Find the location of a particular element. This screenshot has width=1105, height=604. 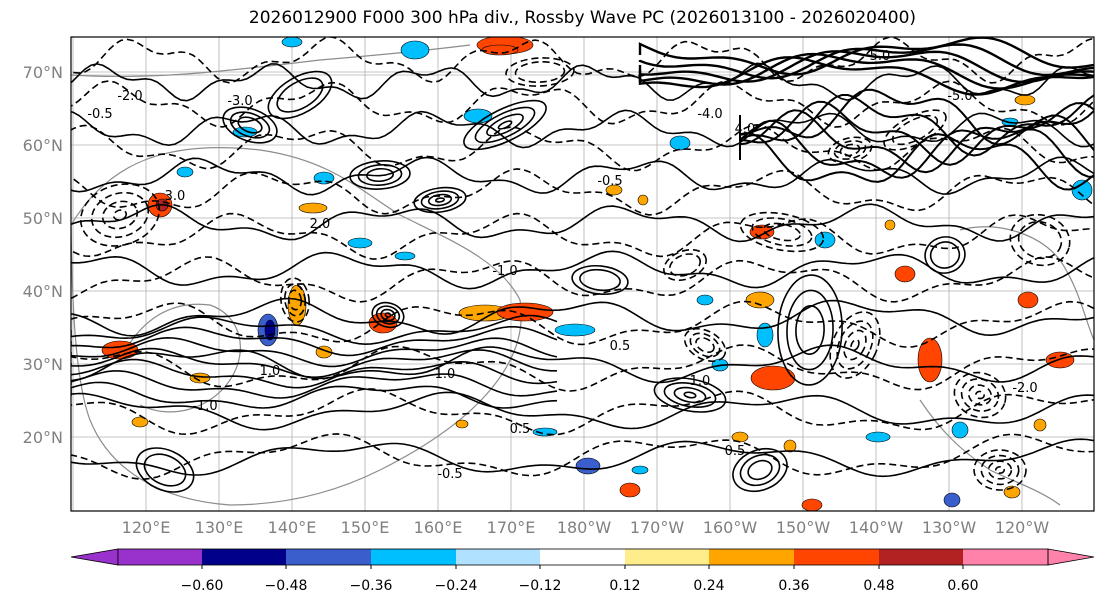

contour-label: -5.0 is located at coordinates (959, 96).